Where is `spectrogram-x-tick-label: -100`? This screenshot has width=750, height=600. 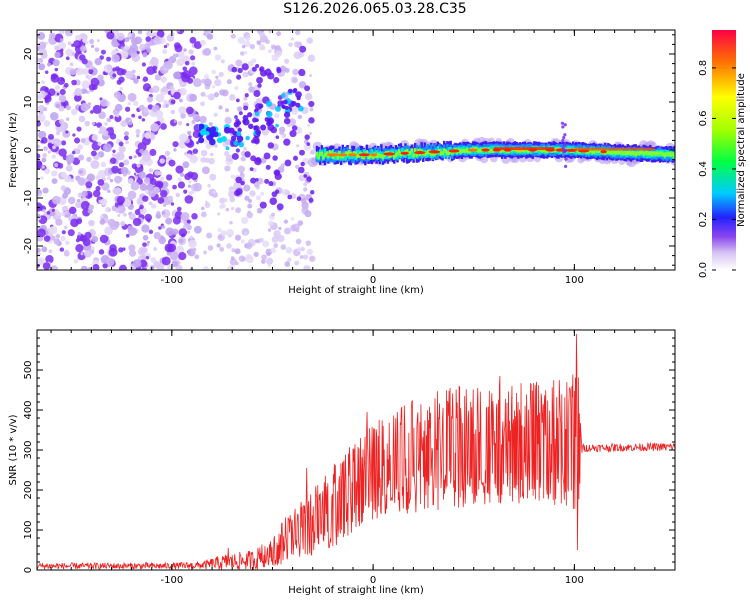 spectrogram-x-tick-label: -100 is located at coordinates (171, 280).